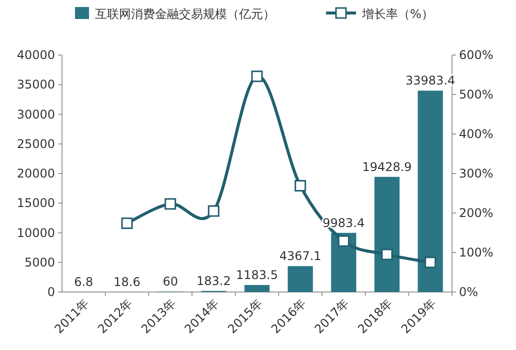 Image resolution: width=516 pixels, height=350 pixels. Describe the element at coordinates (185, 14) in the screenshot. I see `legend-label: 互联网消费金融交易规模（亿元）` at that location.